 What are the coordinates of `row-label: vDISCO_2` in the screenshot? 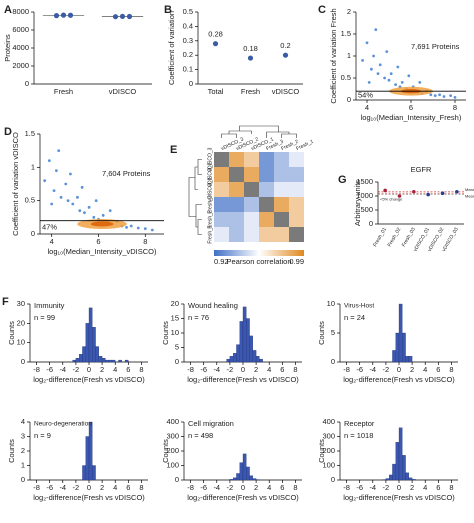 It's located at (210, 174).